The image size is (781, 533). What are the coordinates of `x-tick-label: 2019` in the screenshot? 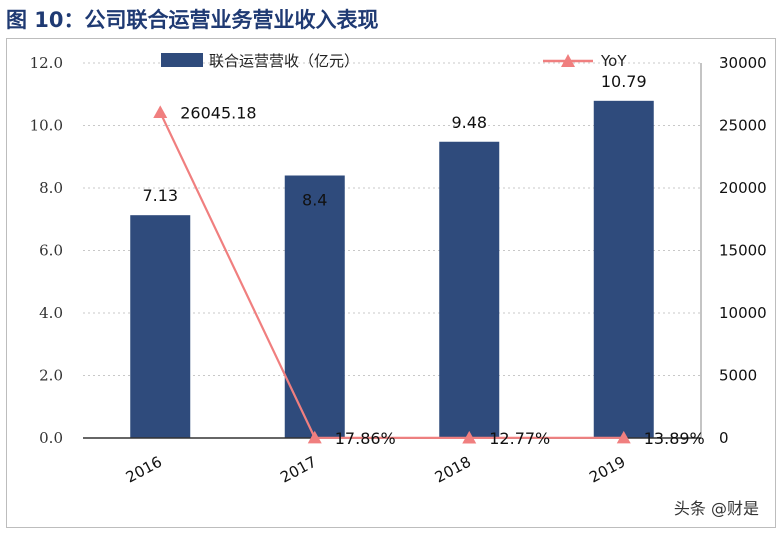 It's located at (607, 470).